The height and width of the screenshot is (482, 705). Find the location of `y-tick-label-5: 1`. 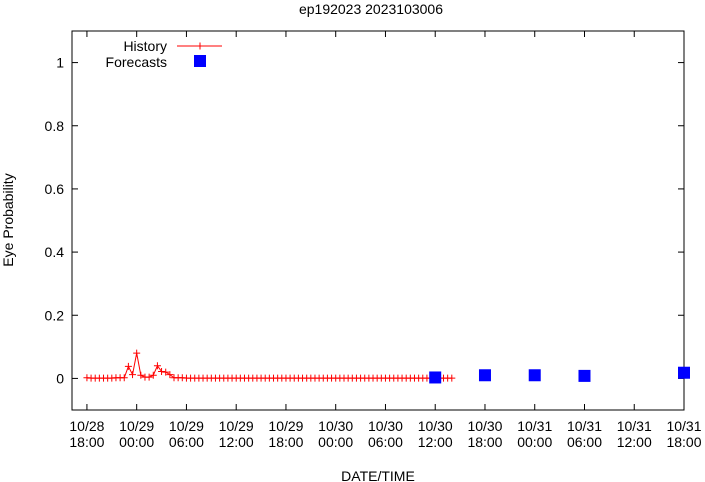

y-tick-label-5: 1 is located at coordinates (60, 63).